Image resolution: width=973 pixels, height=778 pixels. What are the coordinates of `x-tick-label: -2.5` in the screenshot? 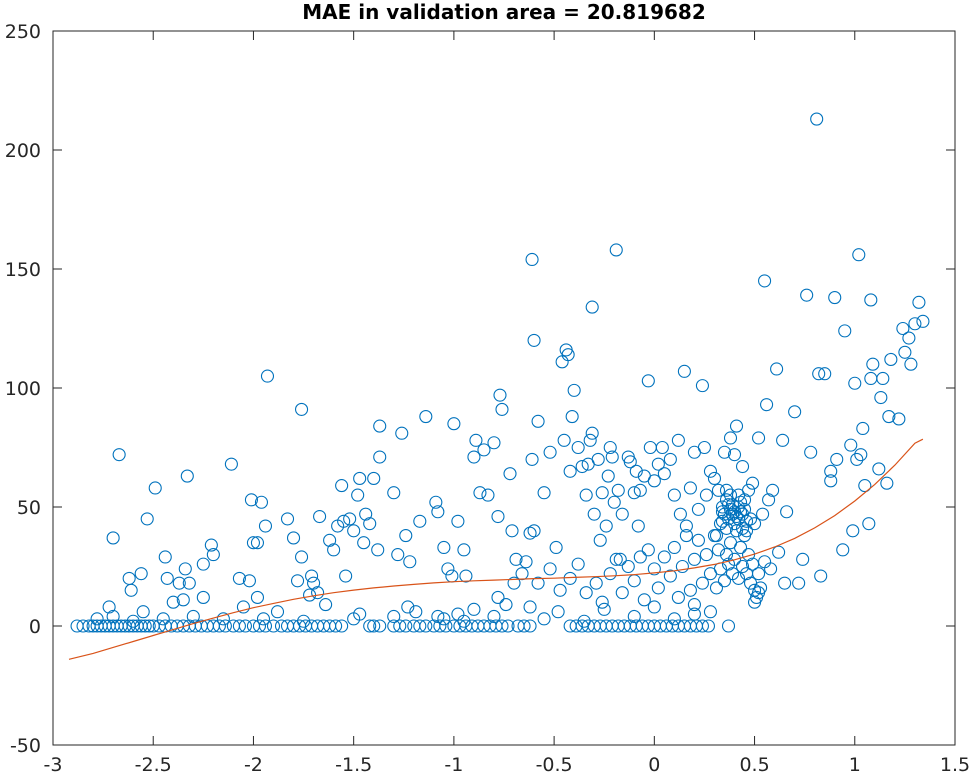 It's located at (153, 765).